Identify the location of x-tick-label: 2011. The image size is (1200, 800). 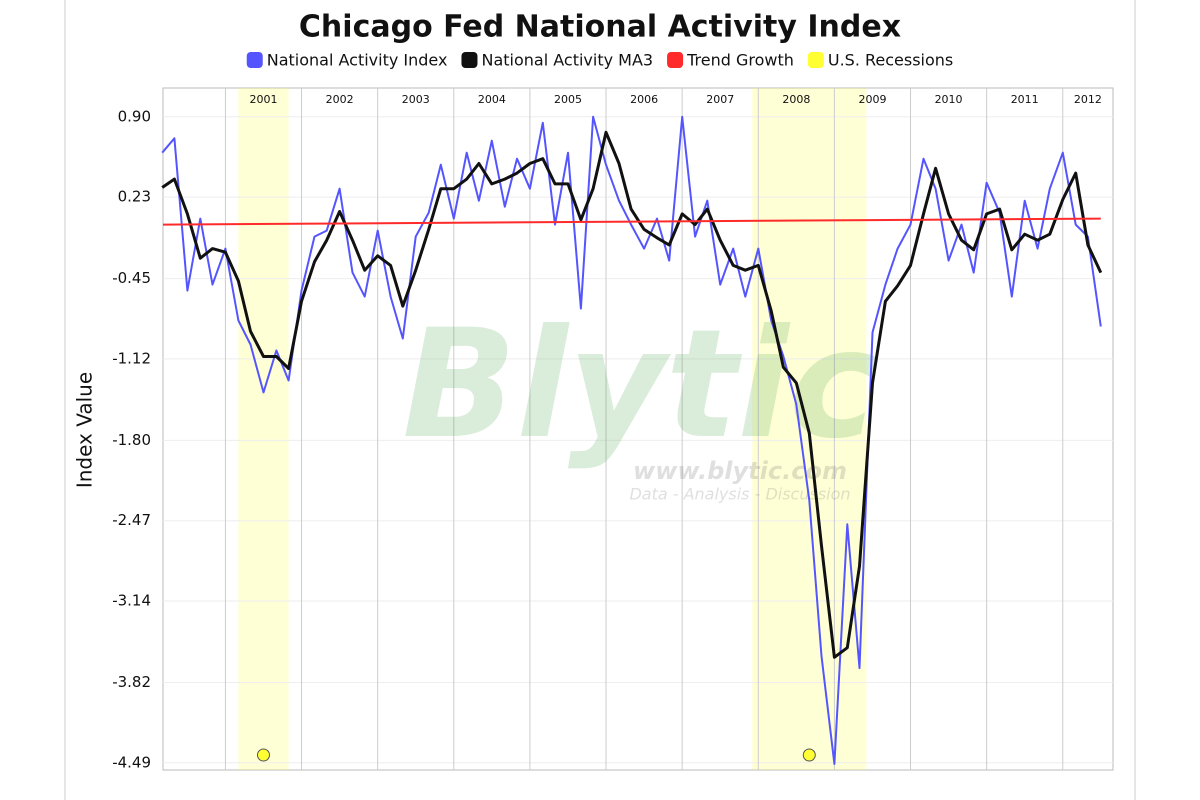
(1025, 99).